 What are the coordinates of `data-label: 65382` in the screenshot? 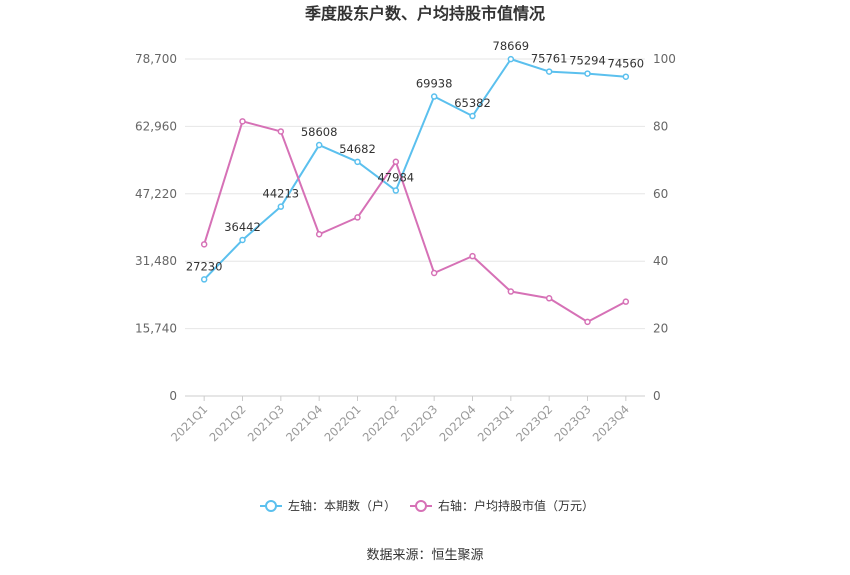 It's located at (472, 103).